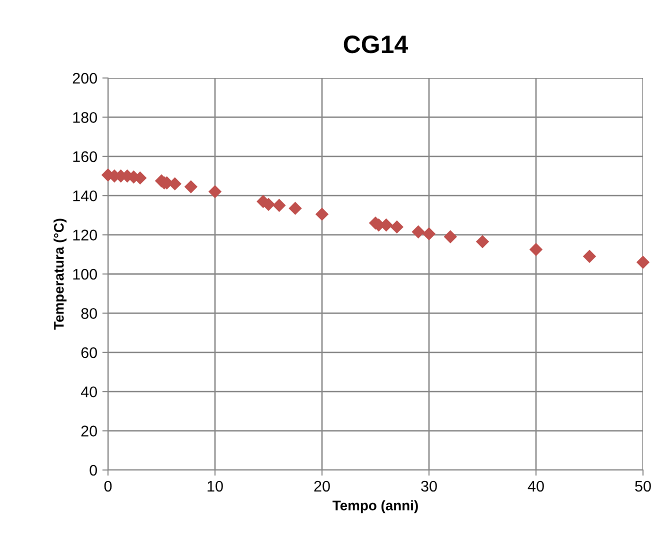 Image resolution: width=654 pixels, height=545 pixels. Describe the element at coordinates (88, 392) in the screenshot. I see `y-tick-label: 40` at that location.